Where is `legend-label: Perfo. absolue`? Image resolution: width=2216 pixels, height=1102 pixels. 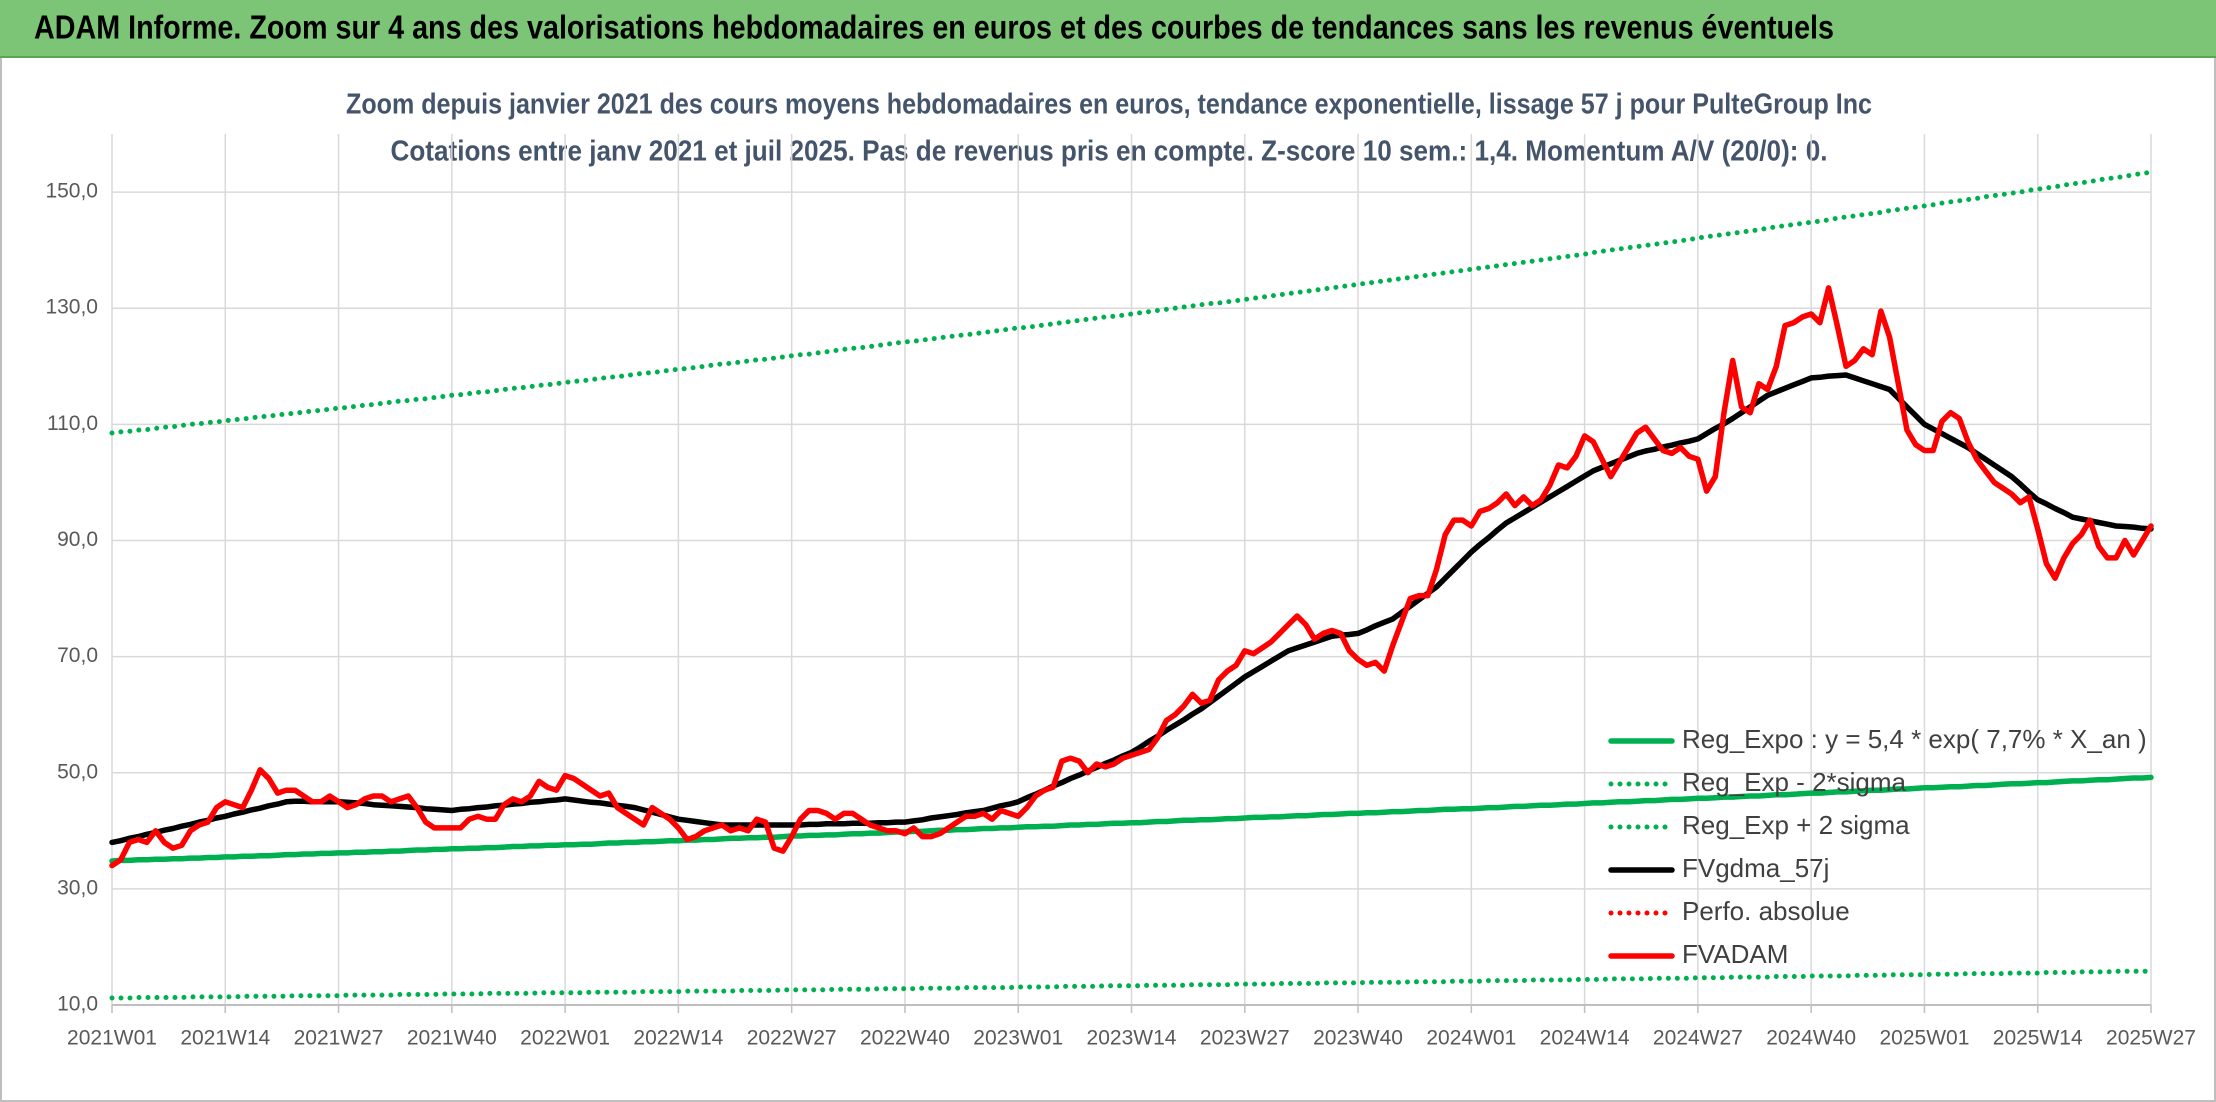 legend-label: Perfo. absolue is located at coordinates (1766, 911).